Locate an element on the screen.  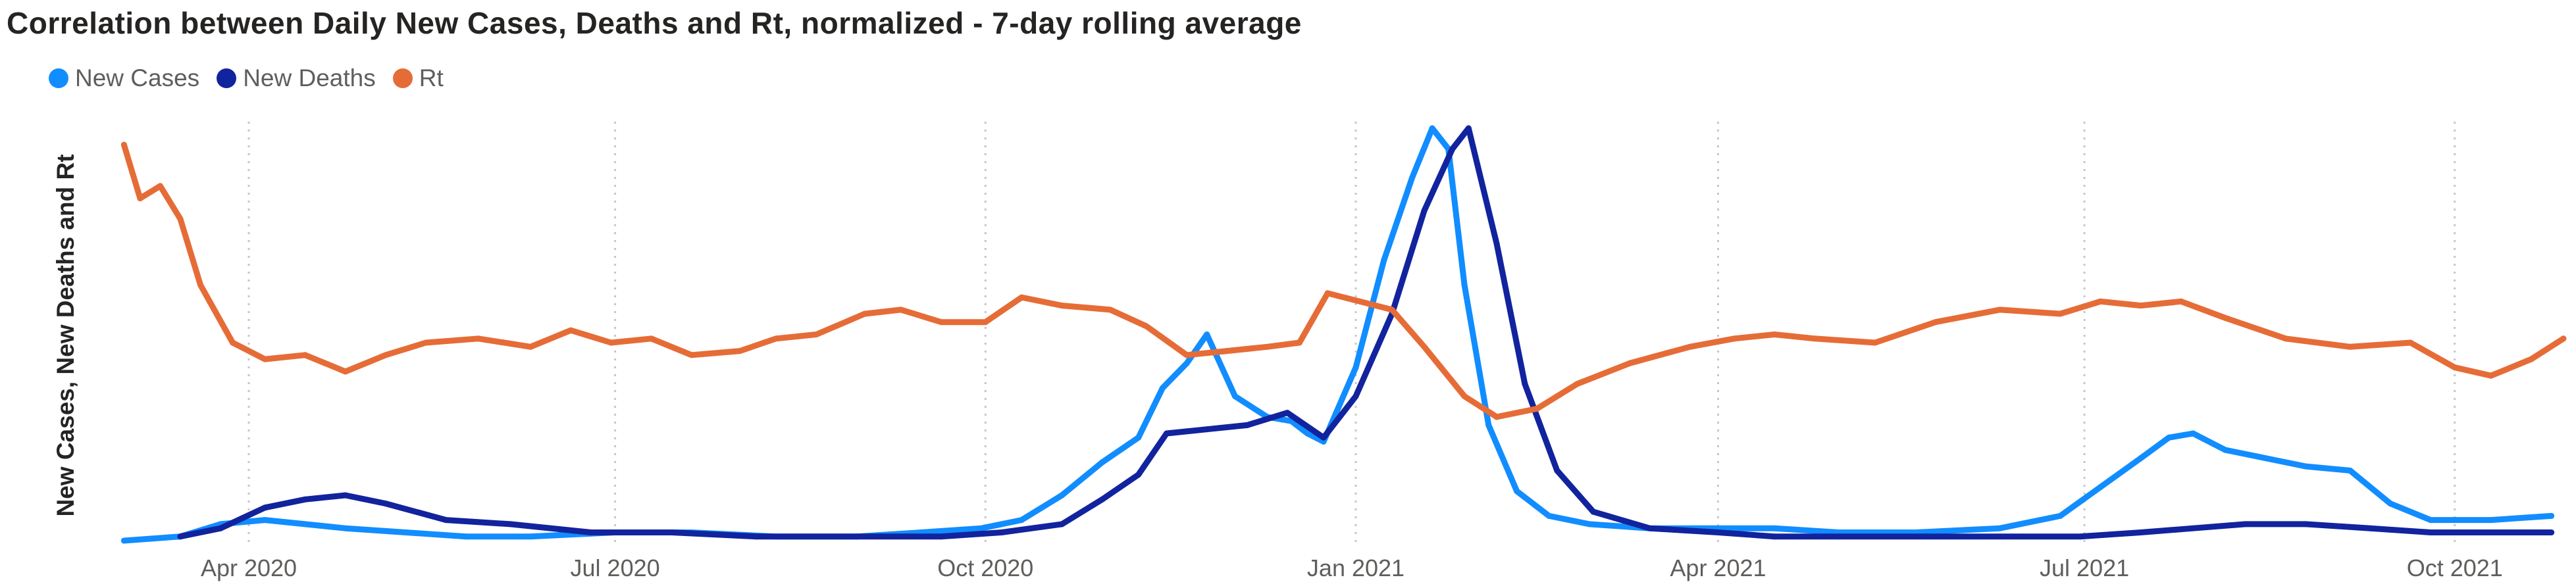
legend-item-new-deaths: New Deaths is located at coordinates (296, 78).